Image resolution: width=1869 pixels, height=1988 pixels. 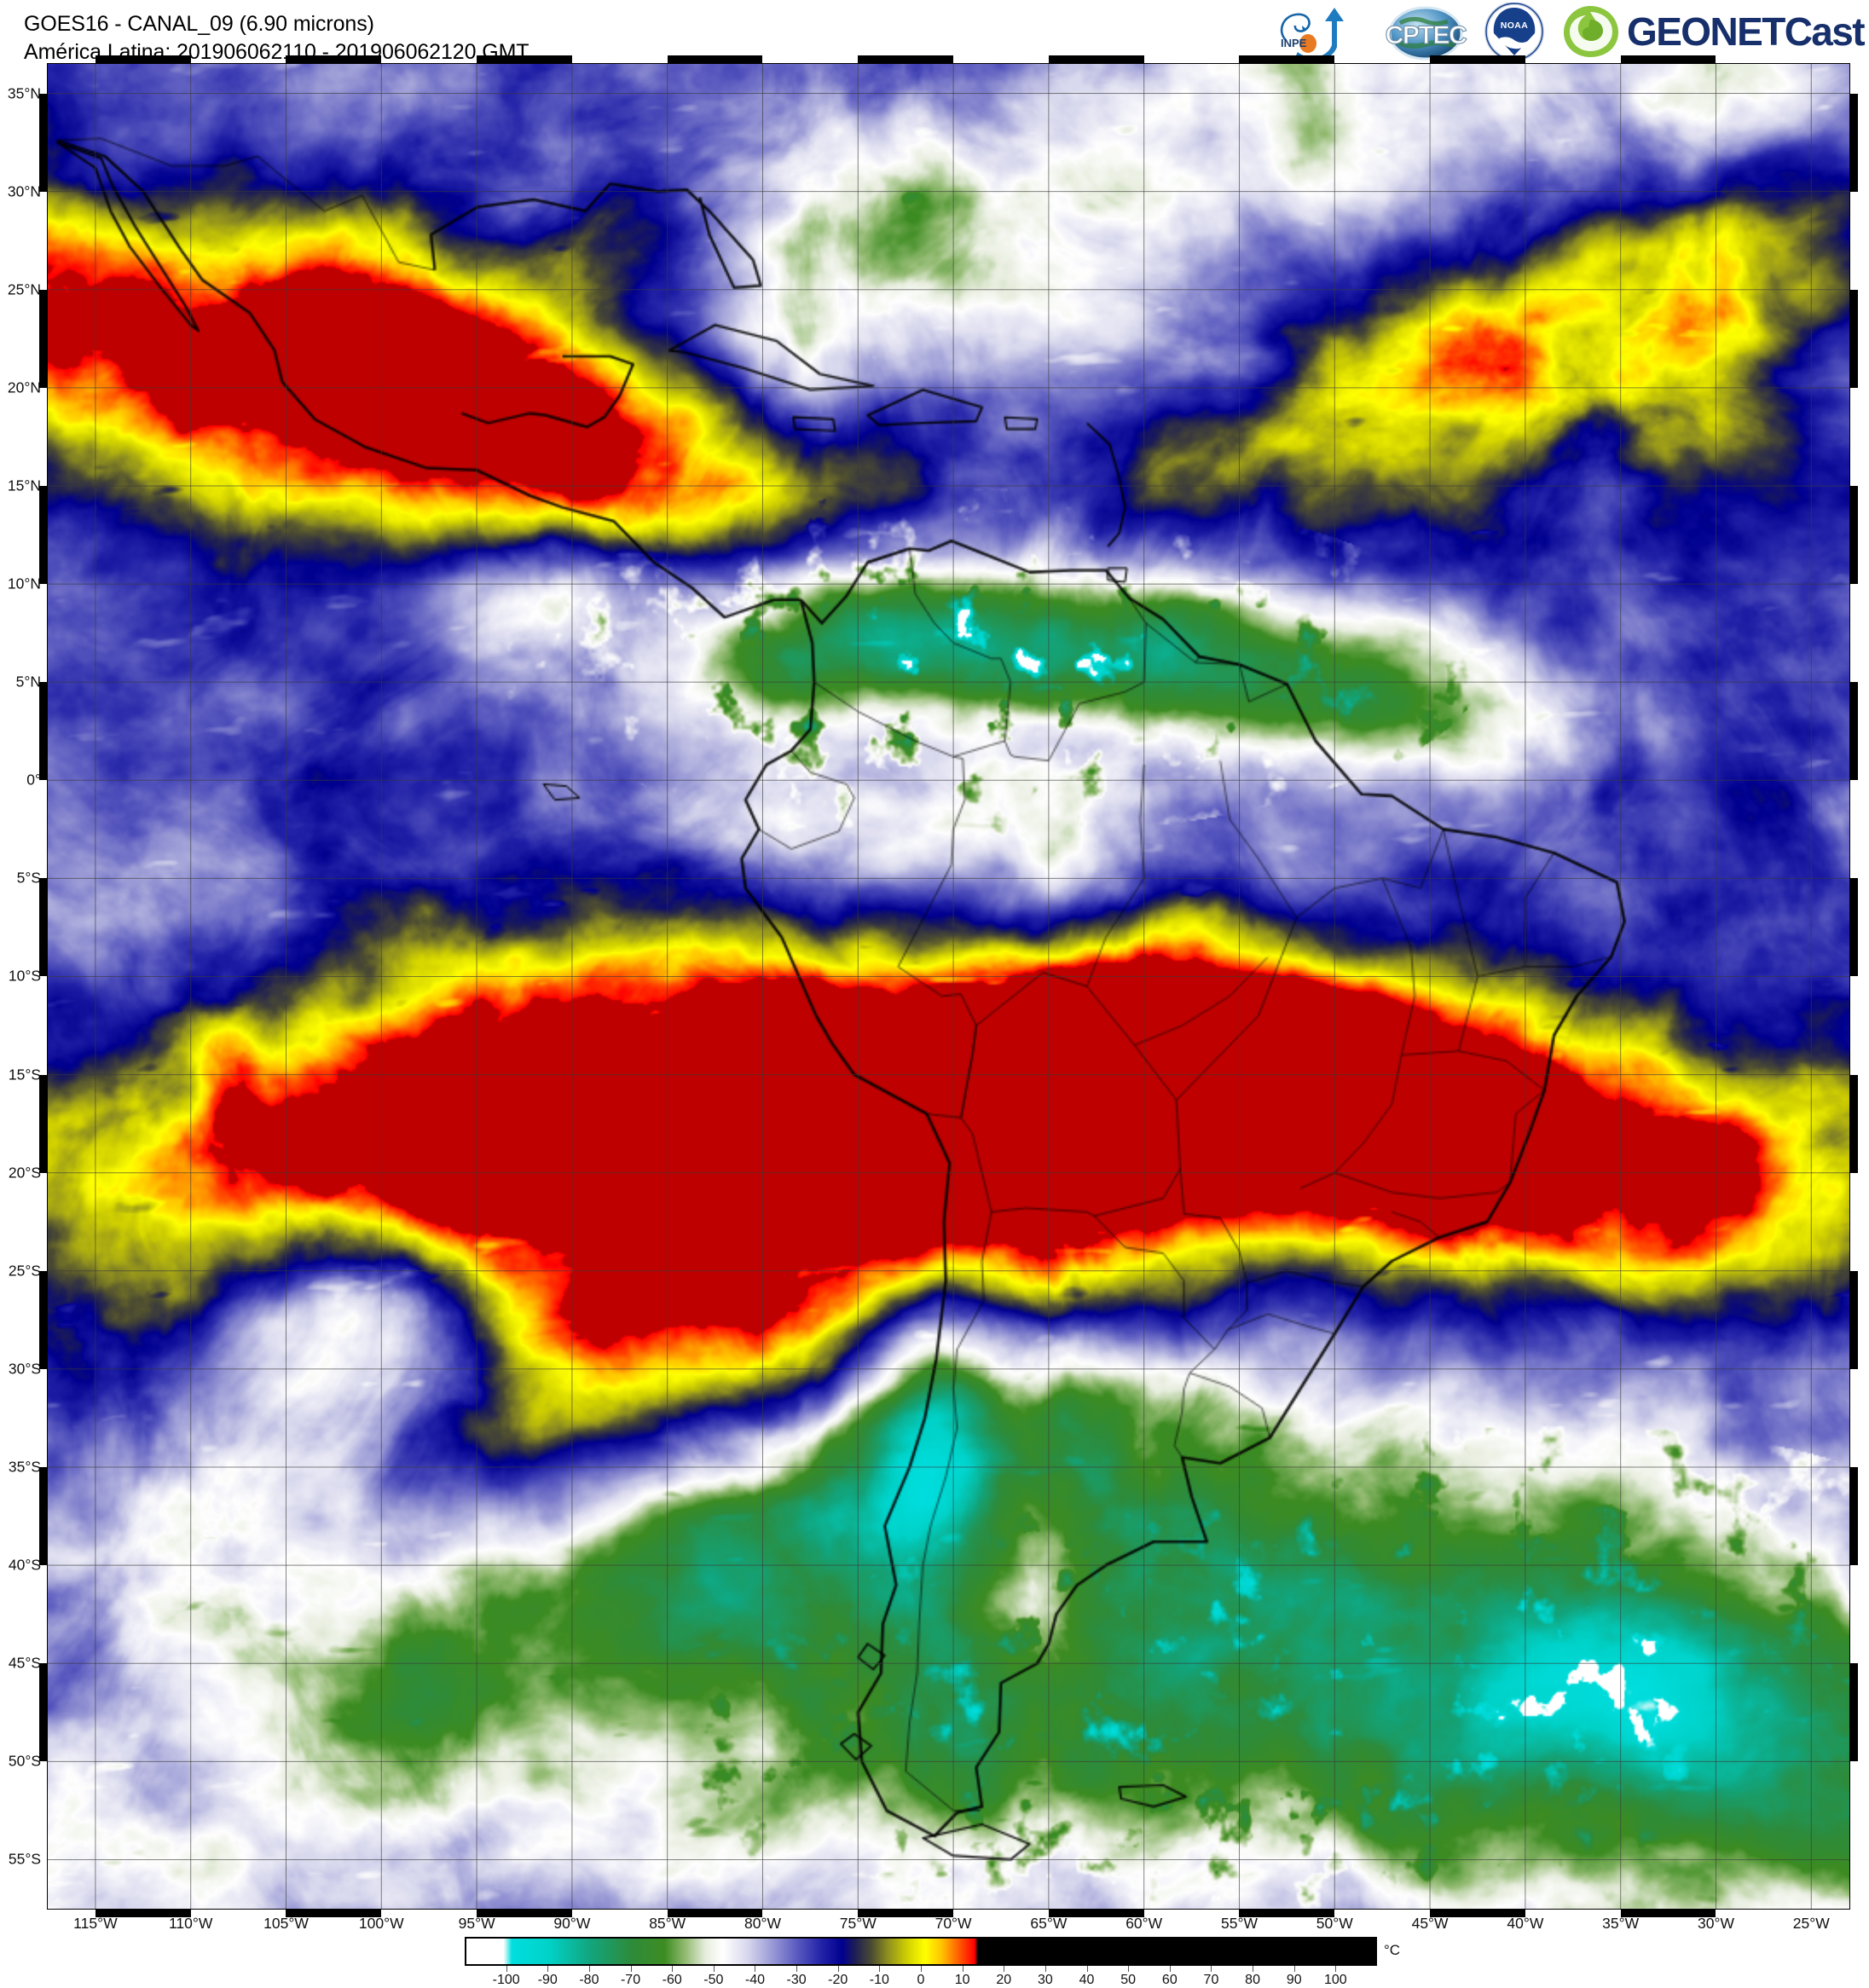 What do you see at coordinates (506, 1980) in the screenshot?
I see `colorbar-tick-label: -100` at bounding box center [506, 1980].